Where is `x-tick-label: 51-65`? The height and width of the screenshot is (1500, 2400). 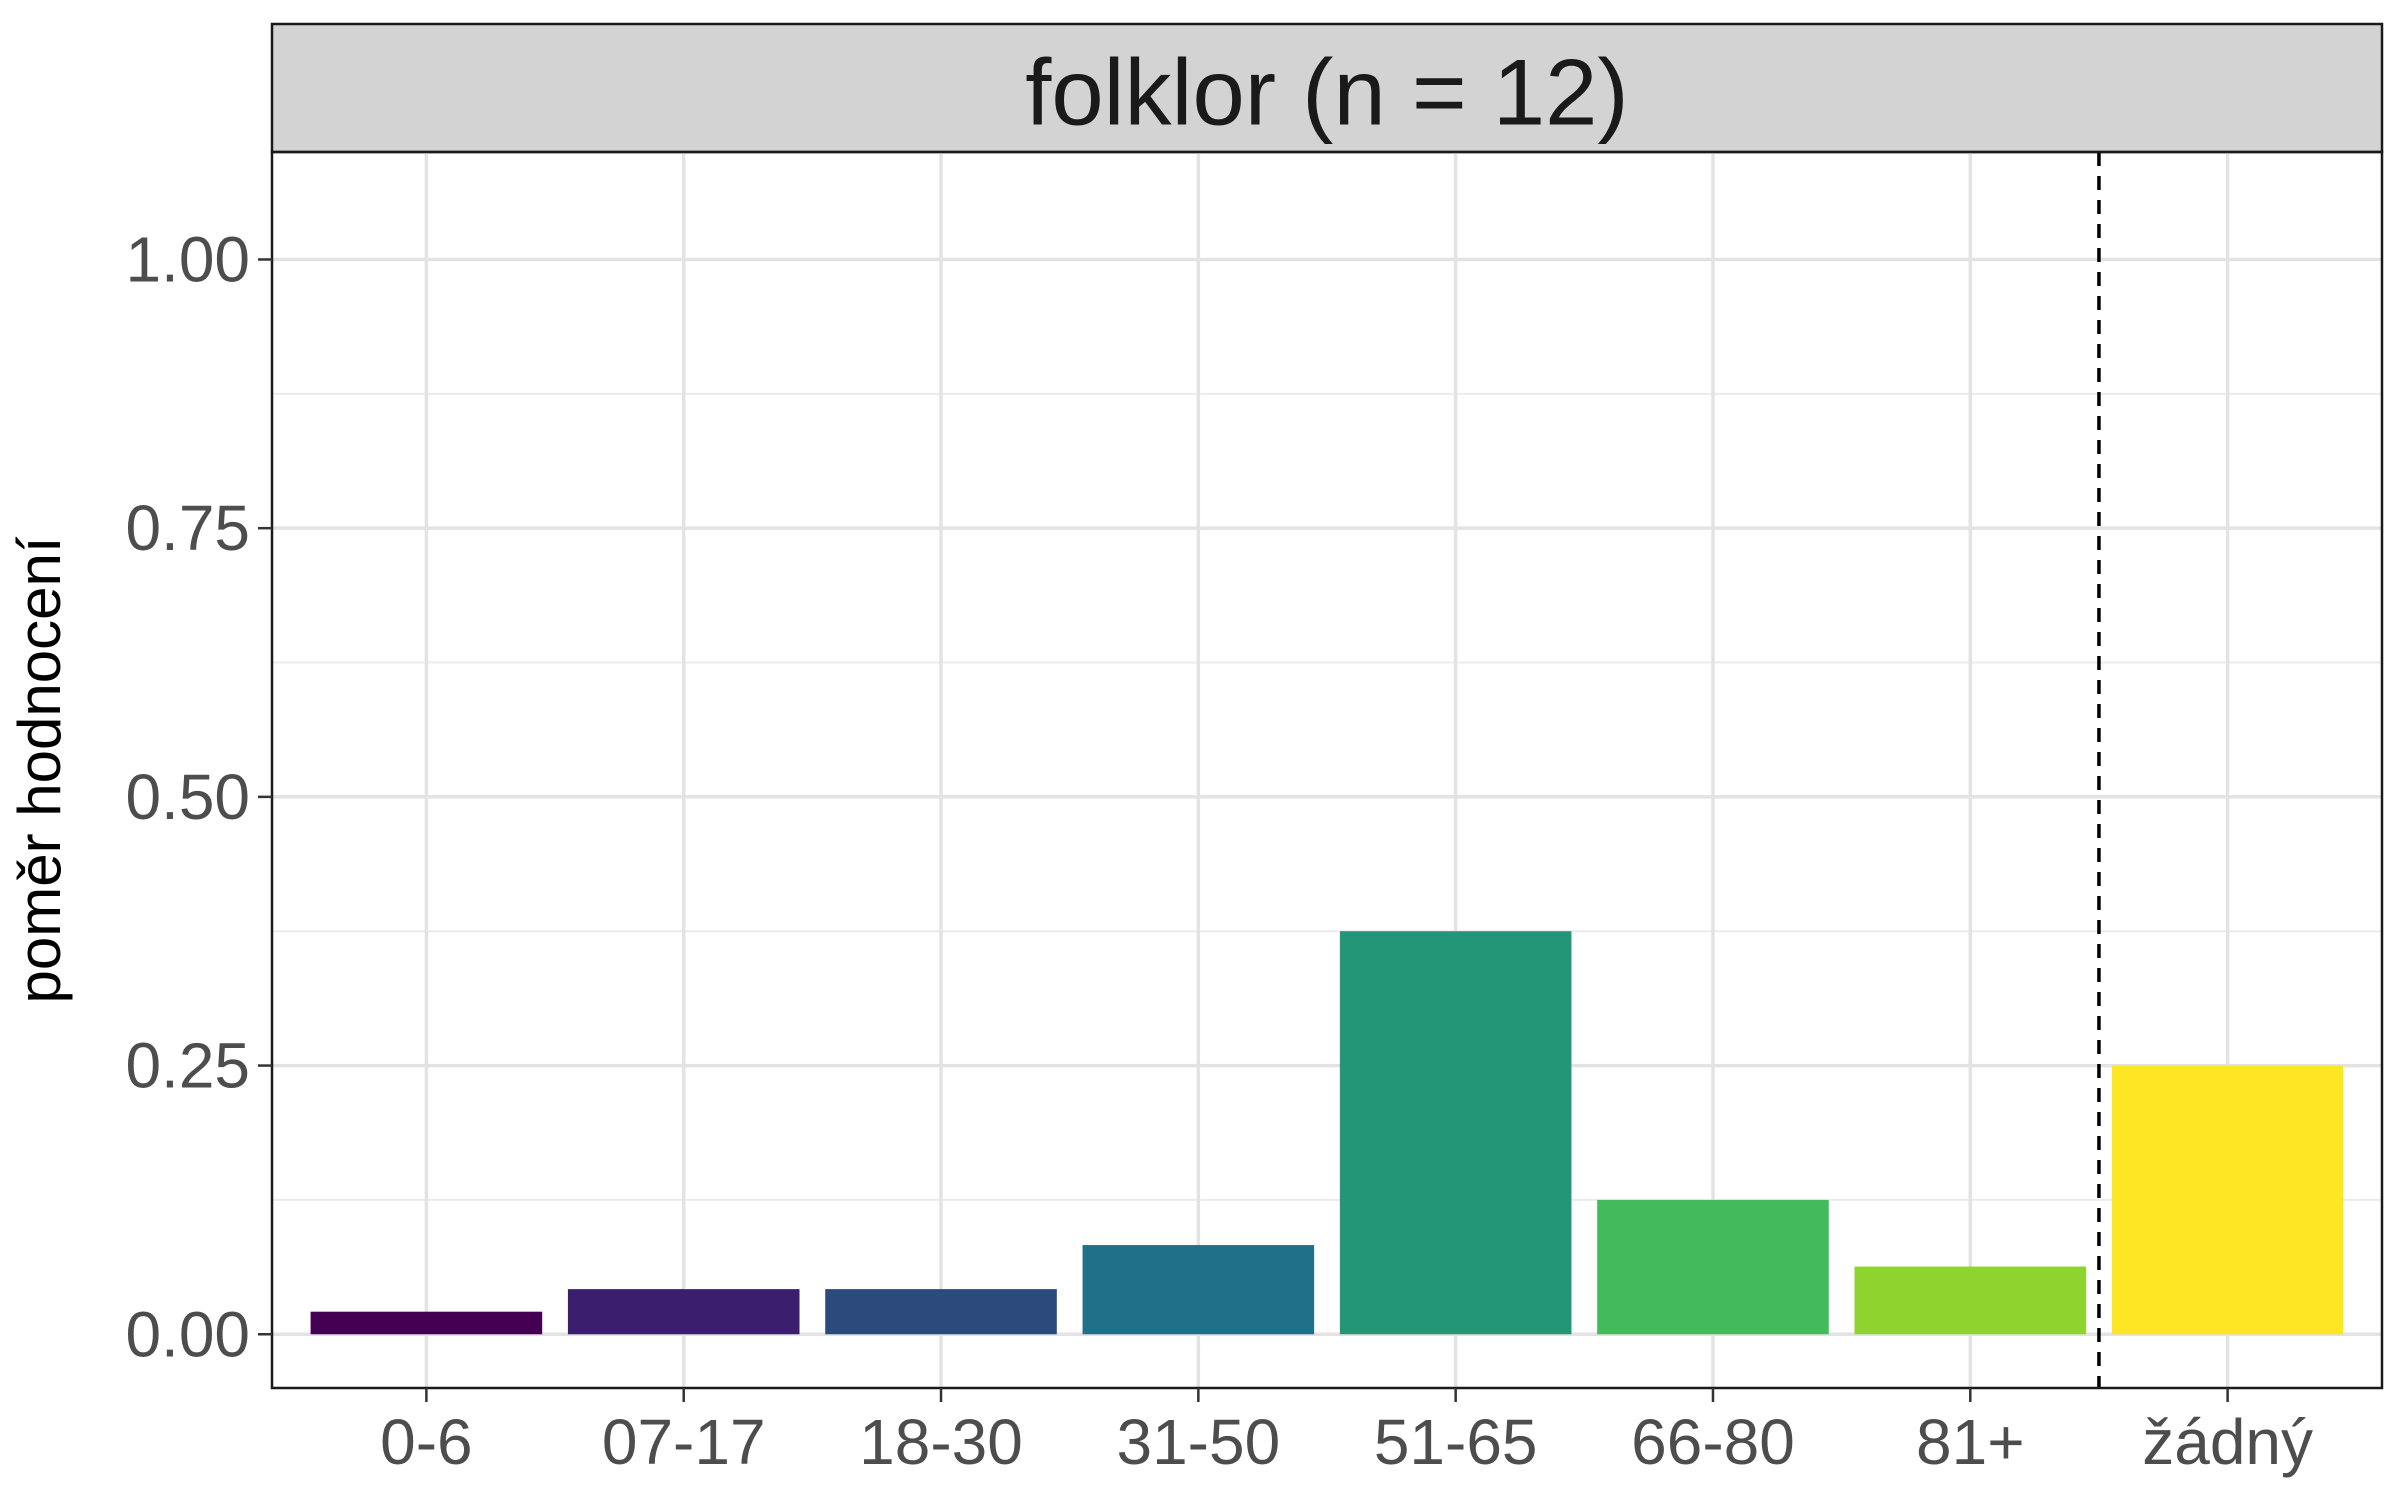 x-tick-label: 51-65 is located at coordinates (1456, 1442).